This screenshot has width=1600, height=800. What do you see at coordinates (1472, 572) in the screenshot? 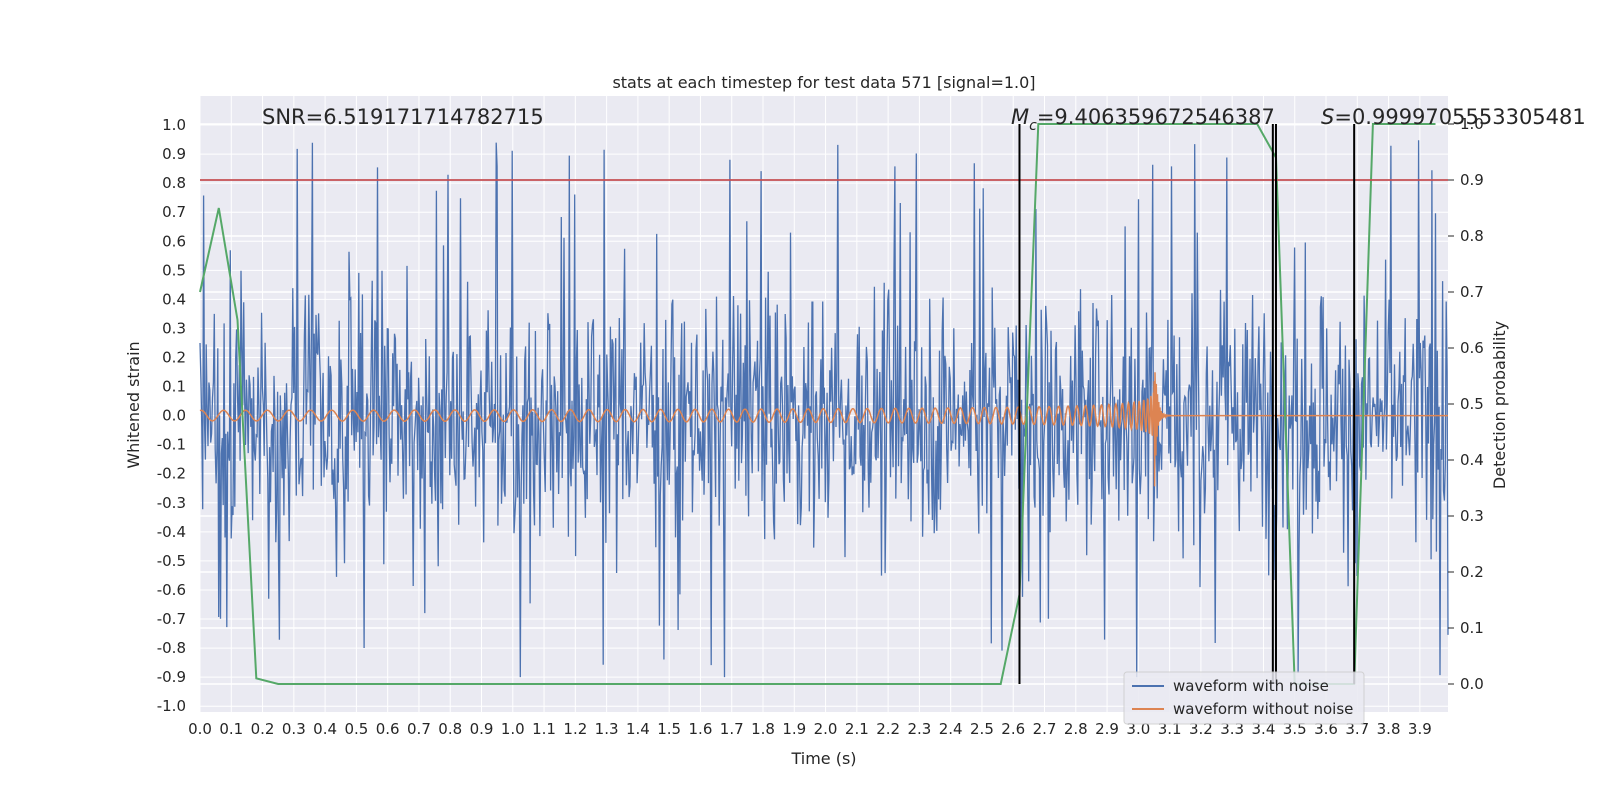
I see `y2-tick-label: 0.2` at bounding box center [1472, 572].